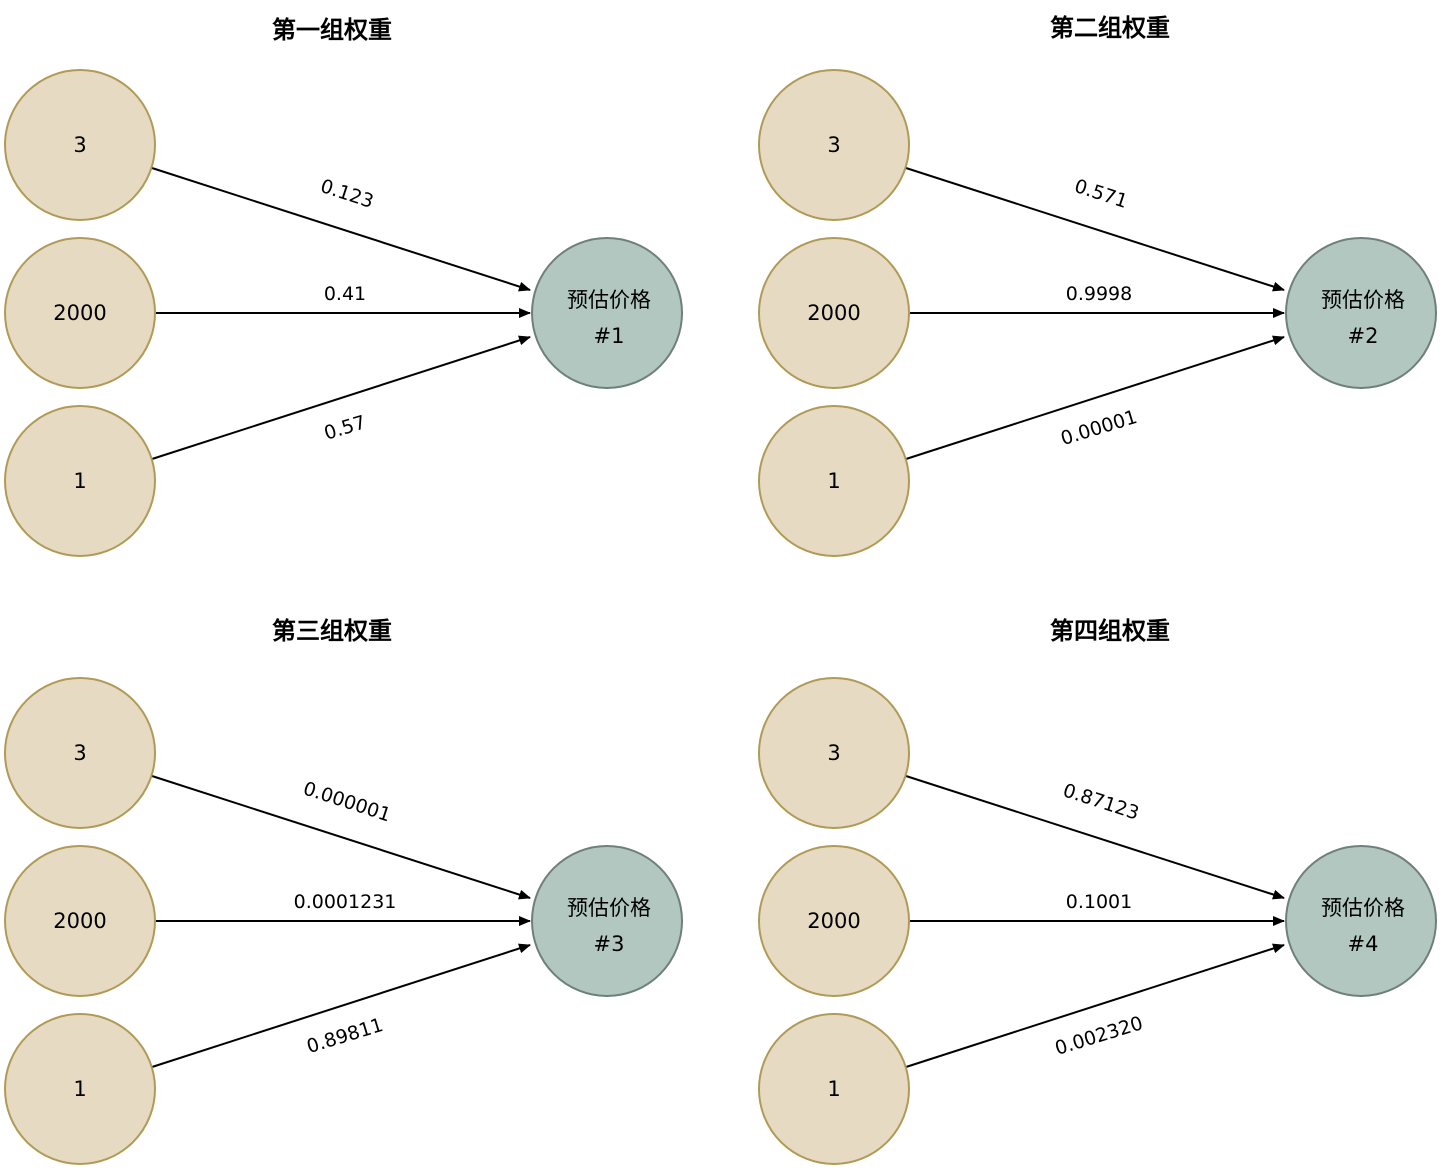 The width and height of the screenshot is (1440, 1169). What do you see at coordinates (1099, 428) in the screenshot?
I see `weight-label: 0.00001` at bounding box center [1099, 428].